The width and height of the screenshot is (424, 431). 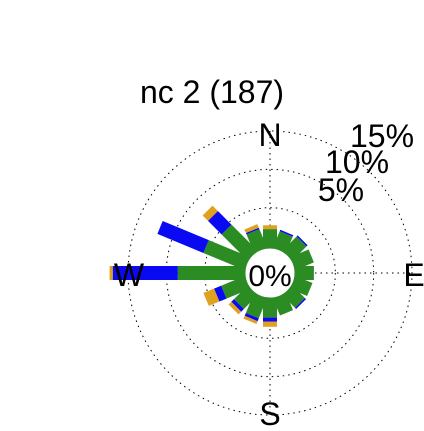 I want to click on bar-90-green, so click(x=305, y=273).